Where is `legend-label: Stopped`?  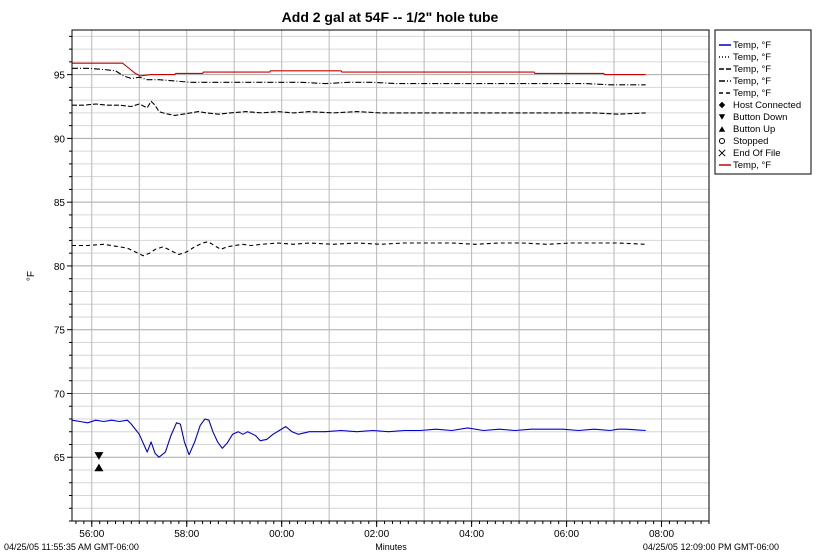 legend-label: Stopped is located at coordinates (750, 141).